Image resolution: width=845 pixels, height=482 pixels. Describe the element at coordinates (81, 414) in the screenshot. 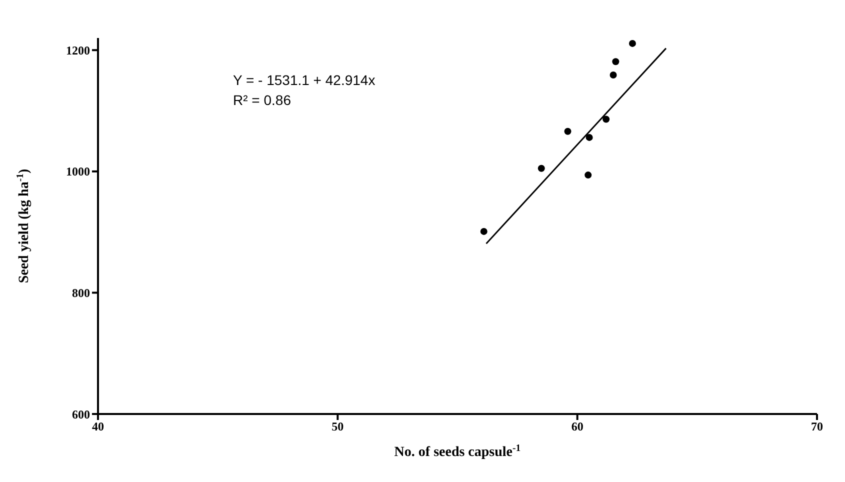

I see `y-tick-label: 600` at that location.